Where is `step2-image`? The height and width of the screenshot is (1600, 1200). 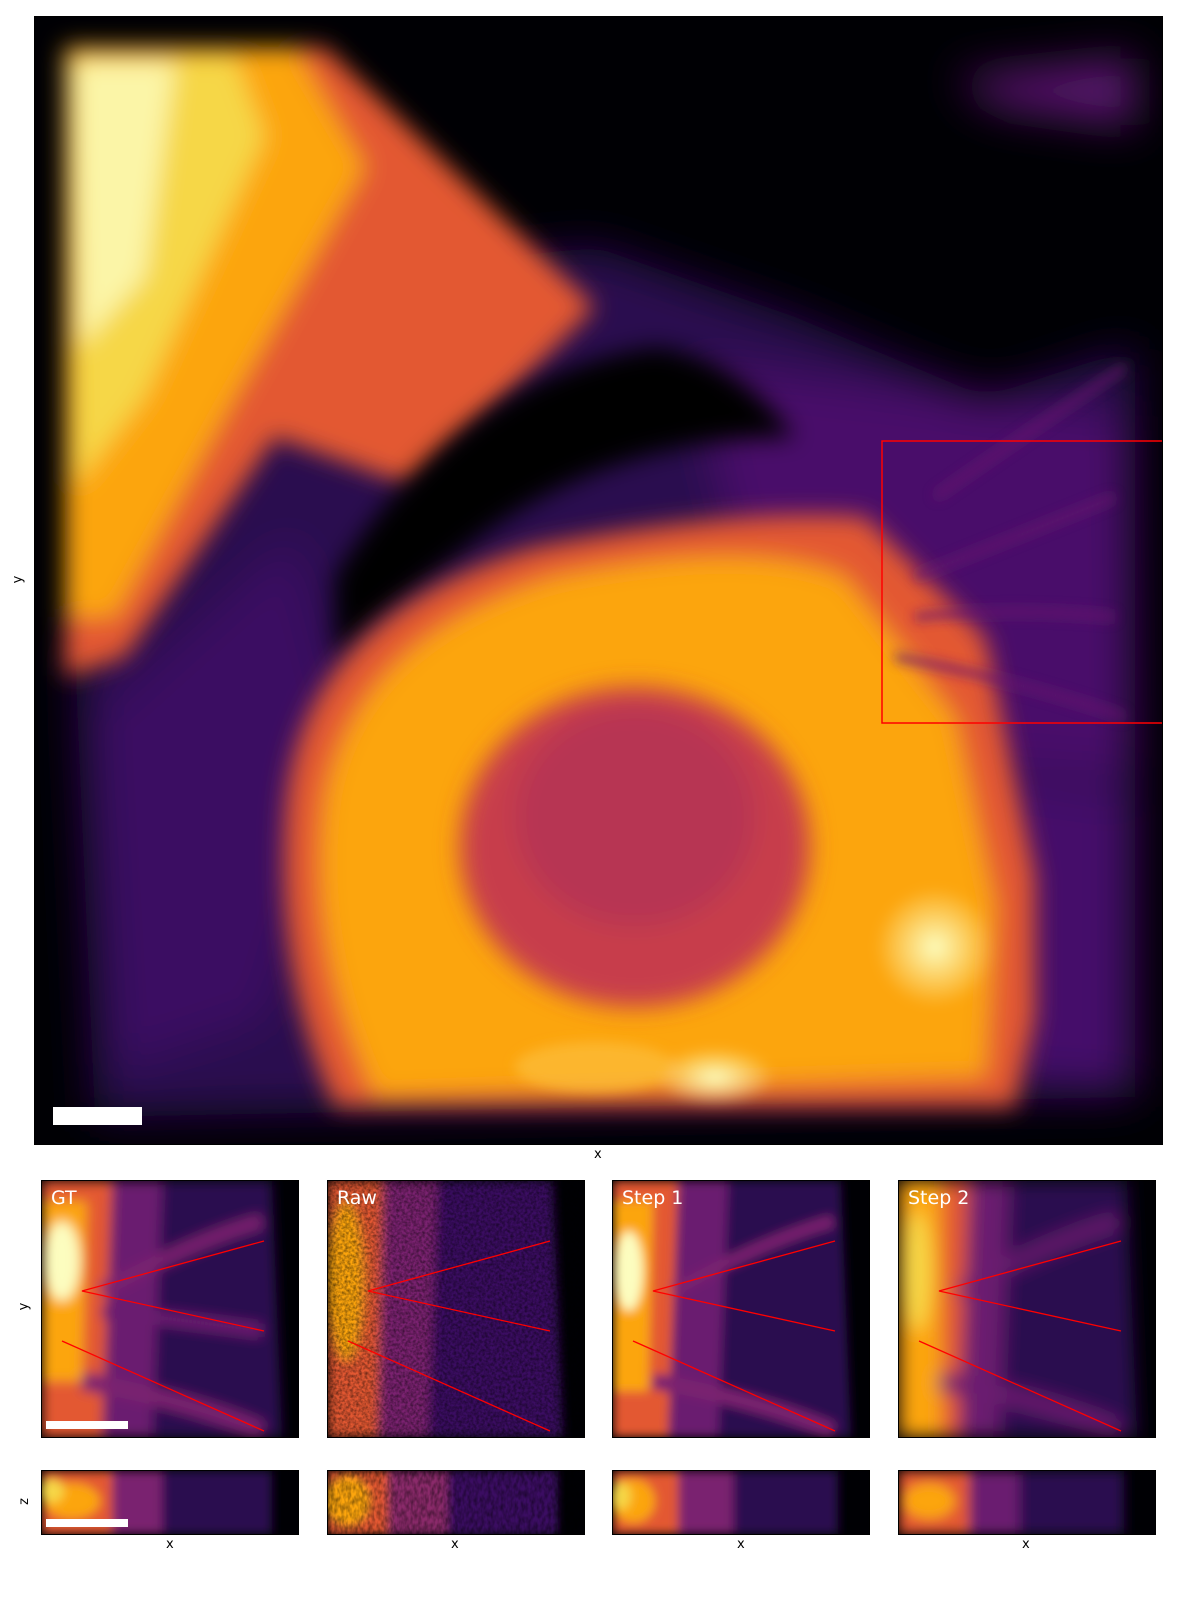 step2-image is located at coordinates (1027, 1309).